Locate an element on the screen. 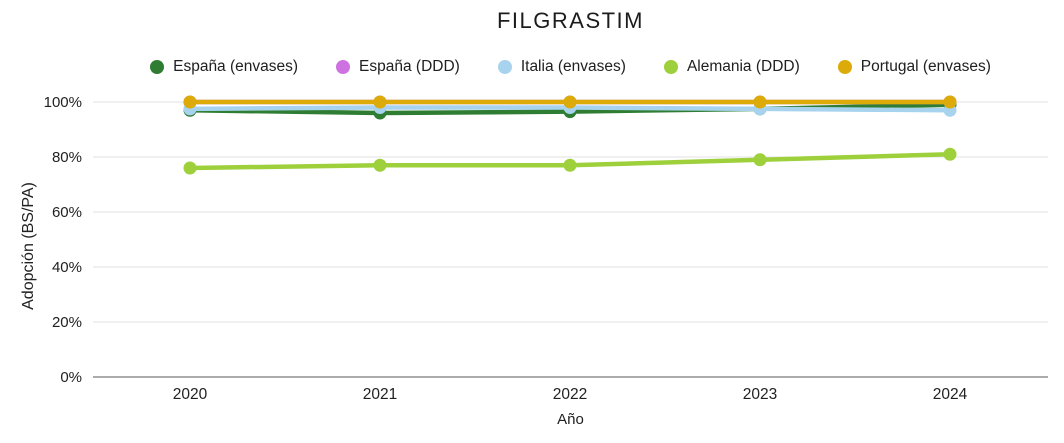  legend-item-portugal-envases: Portugal (envases) is located at coordinates (914, 67).